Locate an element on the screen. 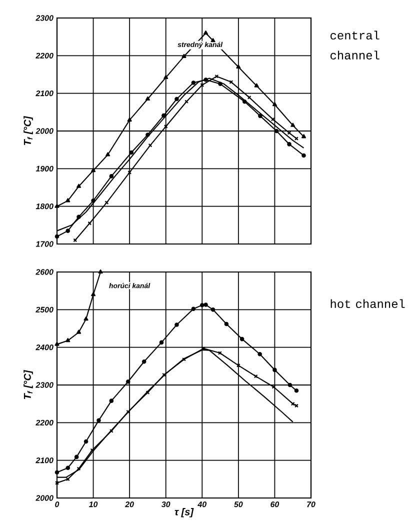  x-axis-title: τ [s] is located at coordinates (184, 513).